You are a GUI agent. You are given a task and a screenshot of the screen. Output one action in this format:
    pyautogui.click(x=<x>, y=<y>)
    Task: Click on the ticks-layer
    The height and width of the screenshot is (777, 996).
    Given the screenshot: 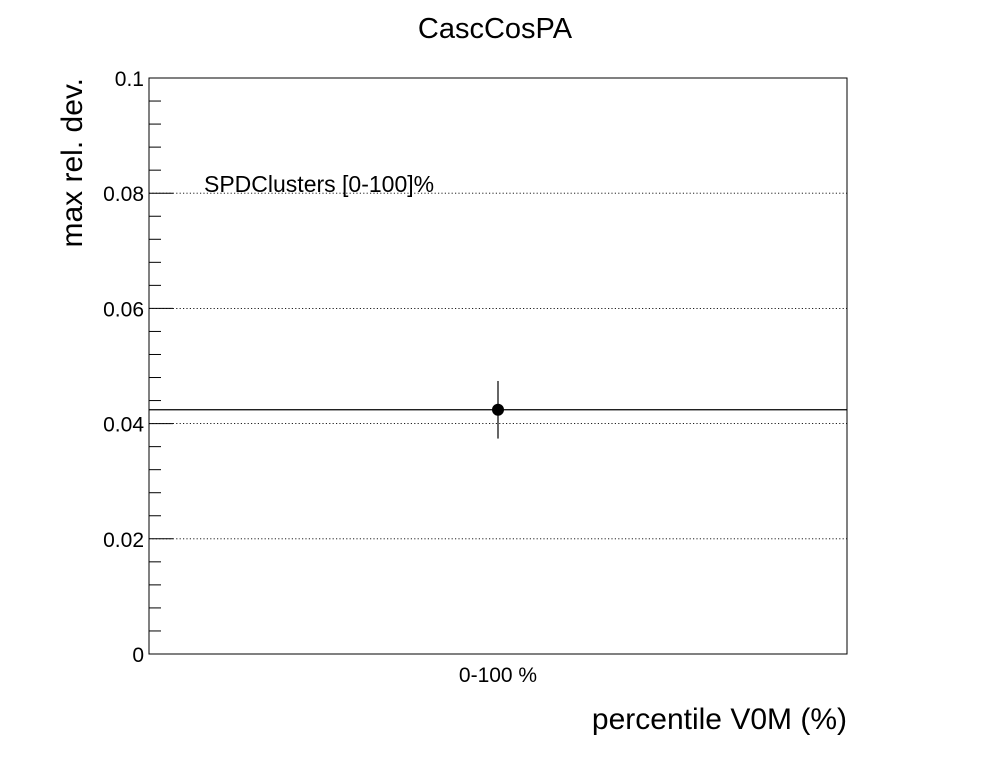 What is the action you would take?
    pyautogui.click(x=161, y=366)
    